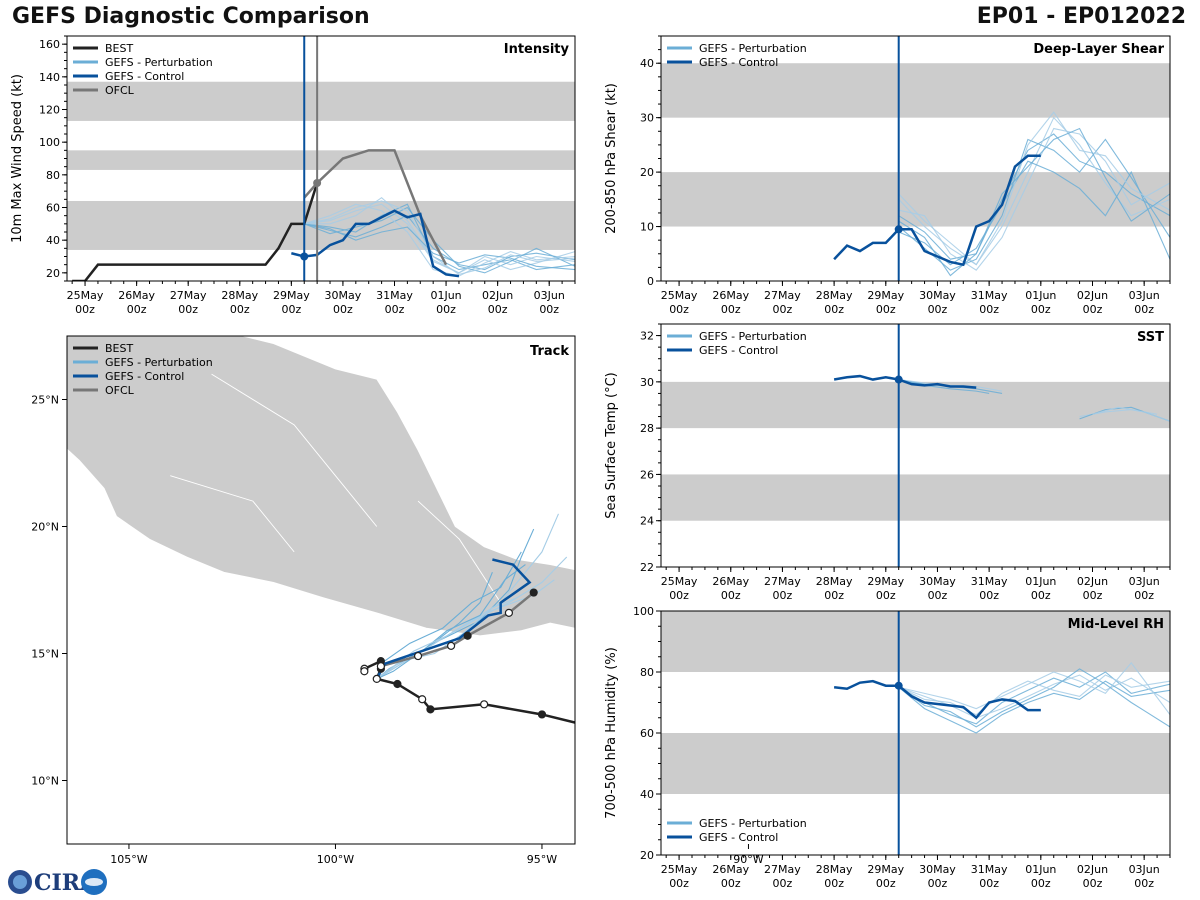  What do you see at coordinates (128, 859) in the screenshot?
I see `x-tick-label: 105°W` at bounding box center [128, 859].